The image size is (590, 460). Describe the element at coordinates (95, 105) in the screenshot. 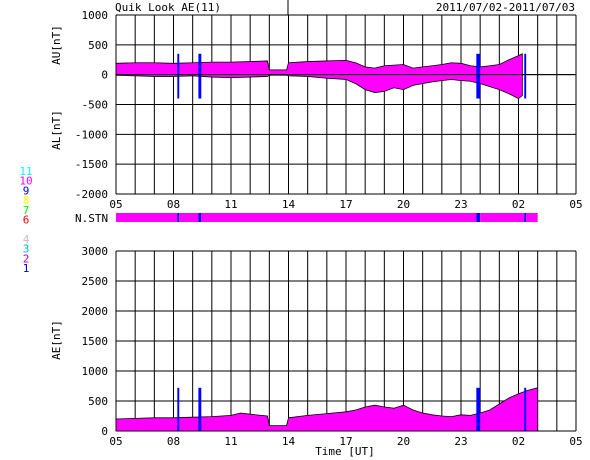

I see `y-tick-label: -500` at that location.